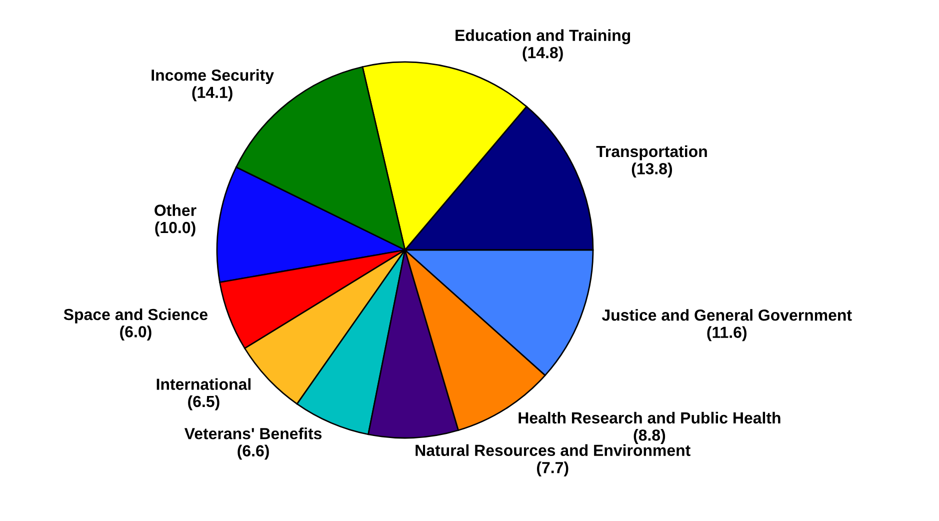  What do you see at coordinates (652, 170) in the screenshot?
I see `data-label: (13.8)` at bounding box center [652, 170].